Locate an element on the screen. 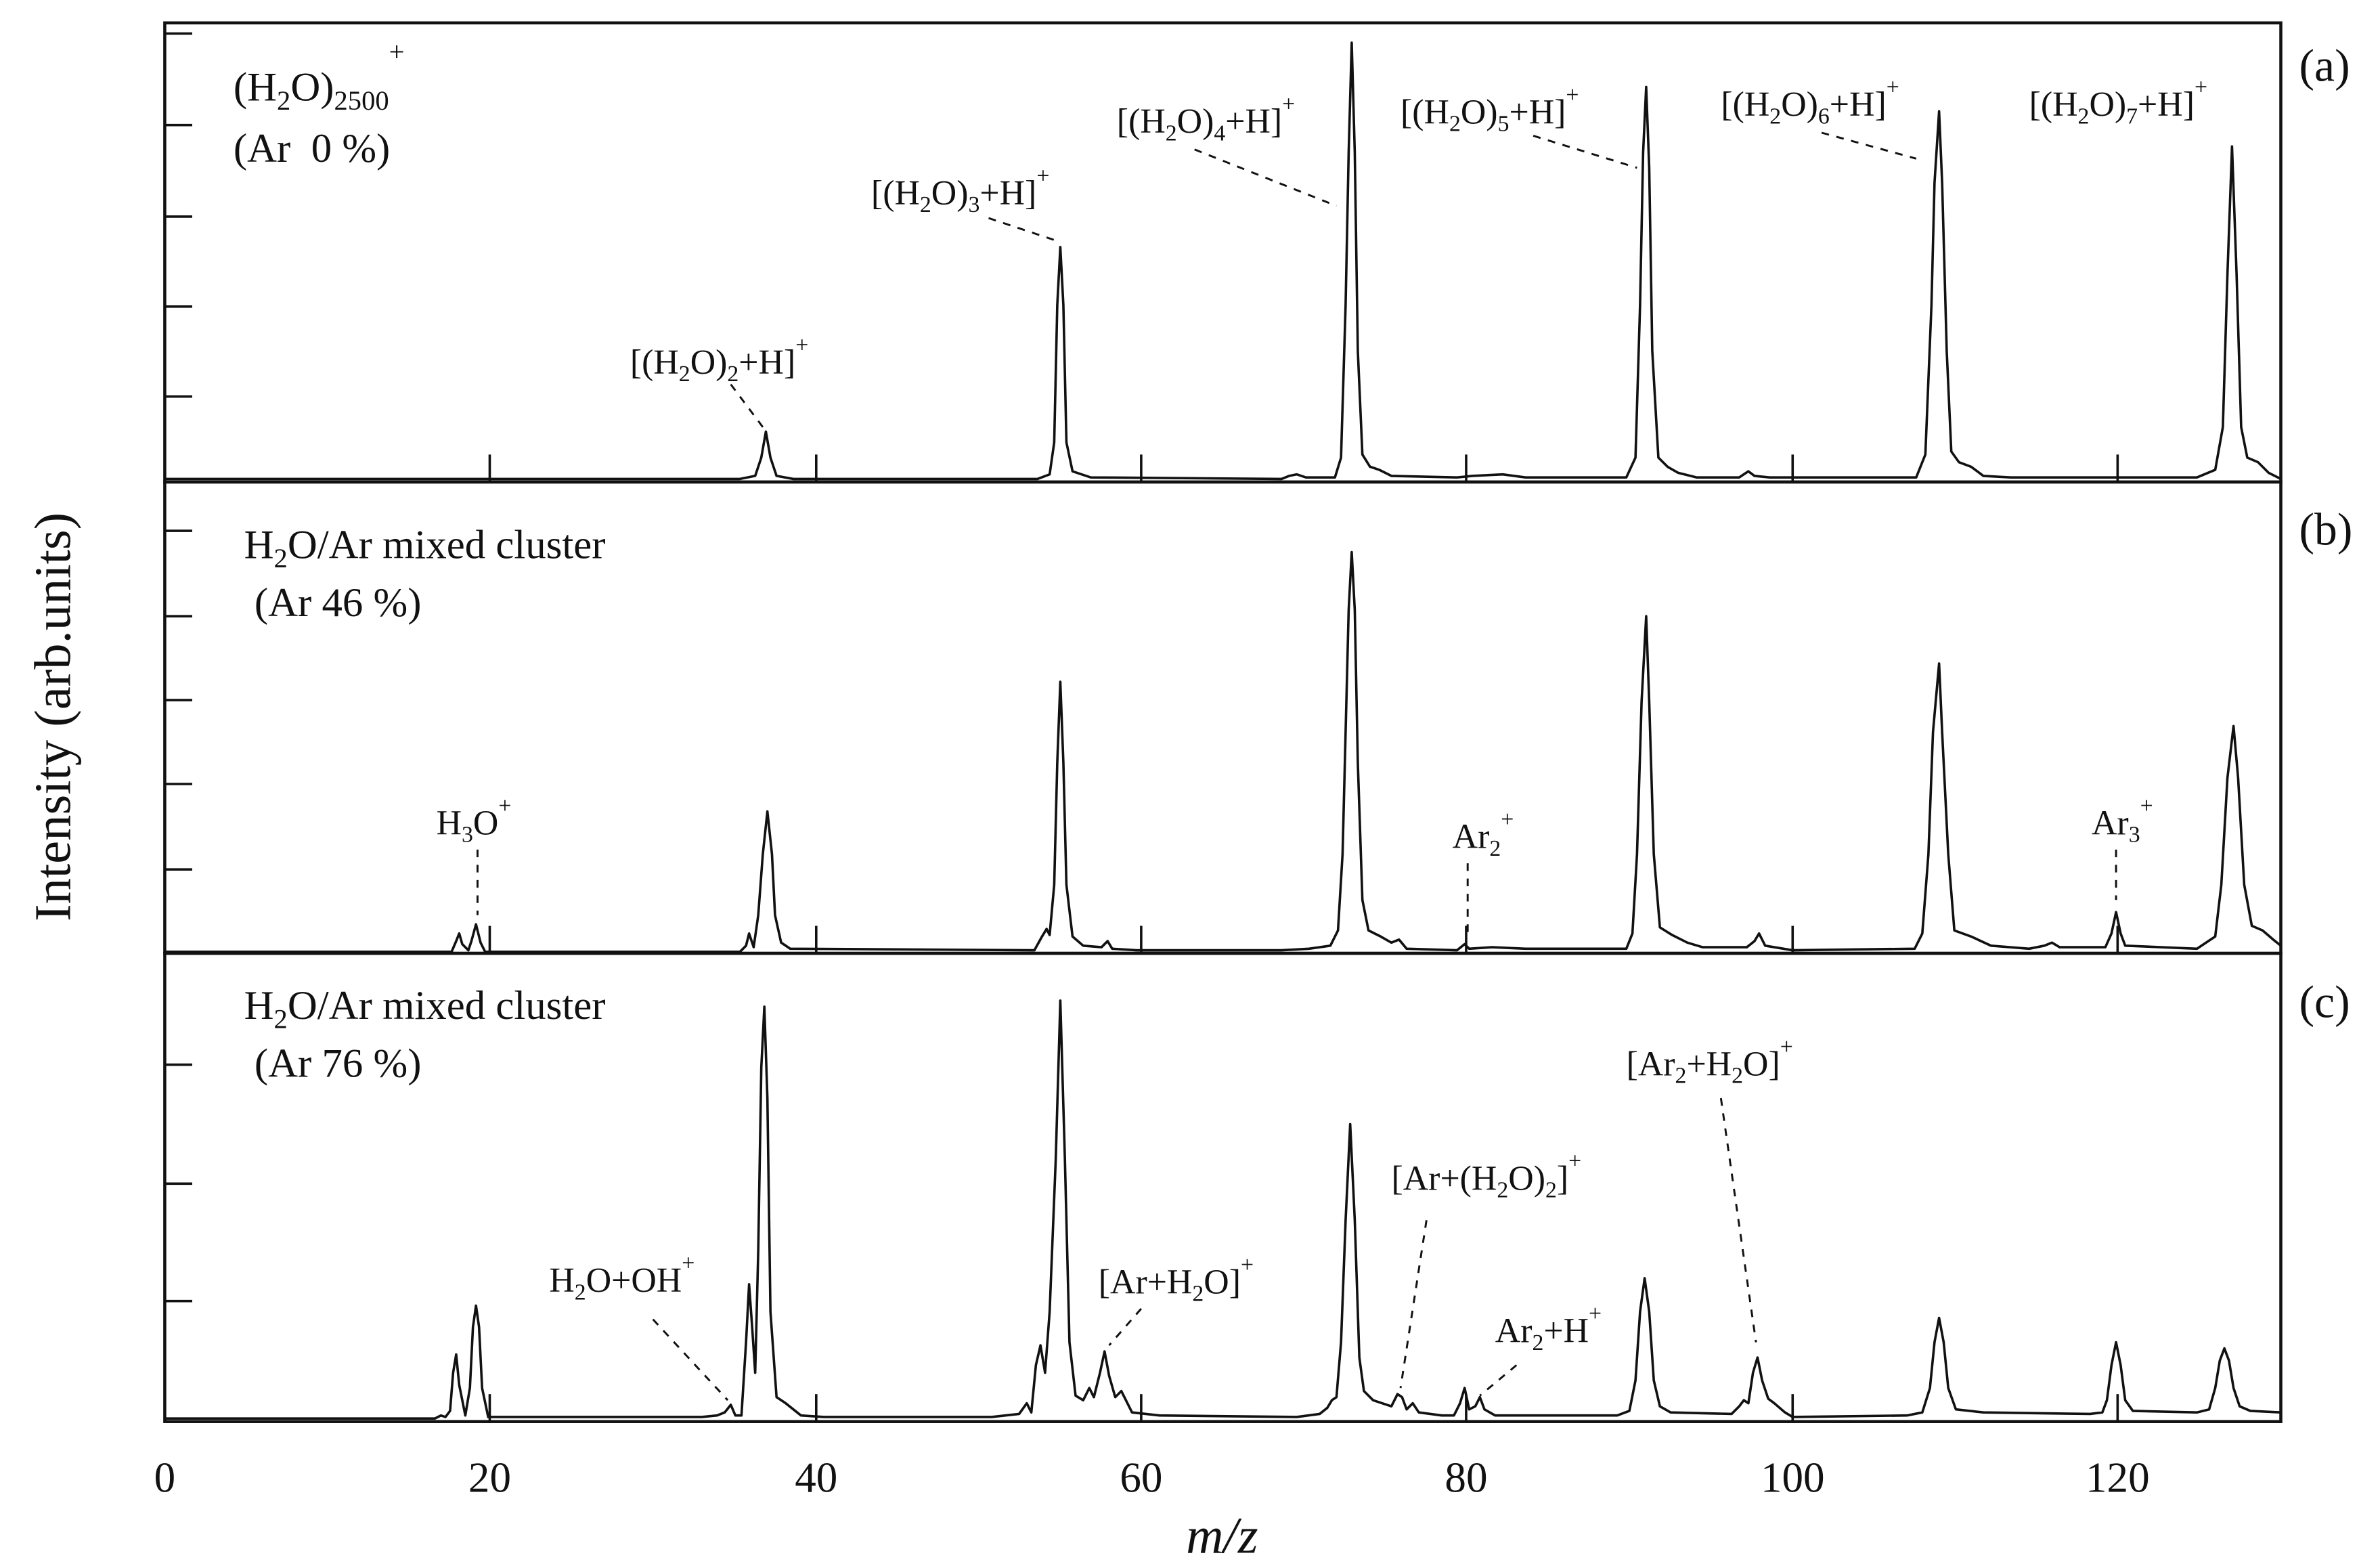 The height and width of the screenshot is (1568, 2380). x-tick-label: 40 is located at coordinates (816, 1477).